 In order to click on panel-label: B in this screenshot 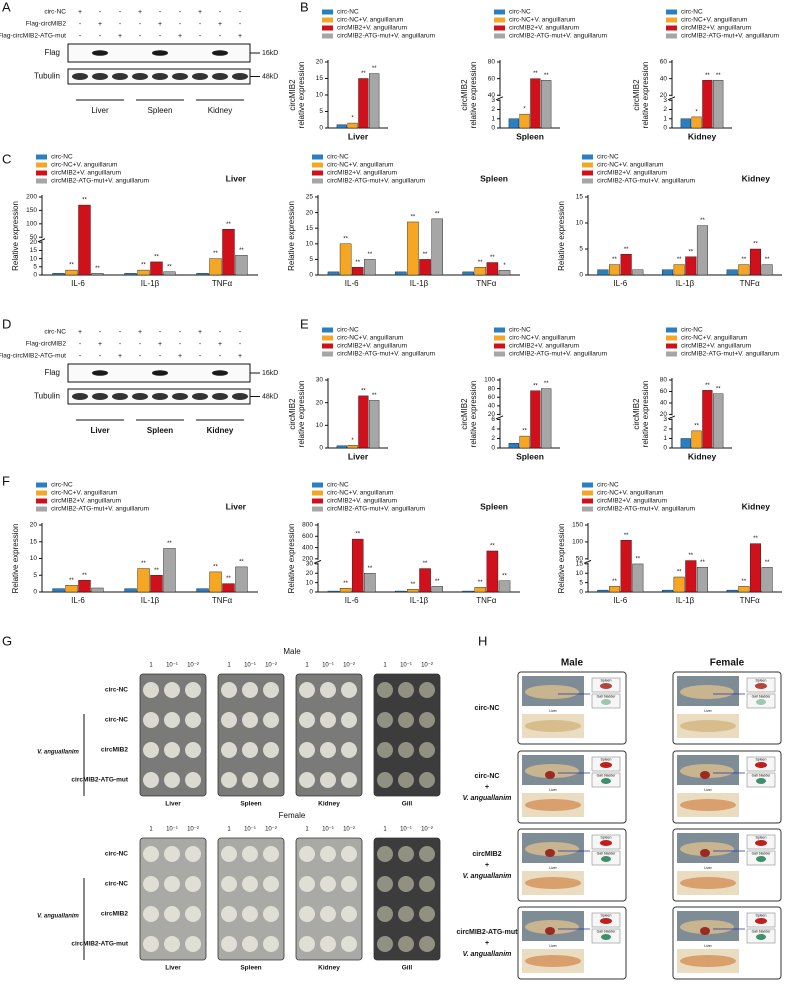, I will do `click(304, 7)`.